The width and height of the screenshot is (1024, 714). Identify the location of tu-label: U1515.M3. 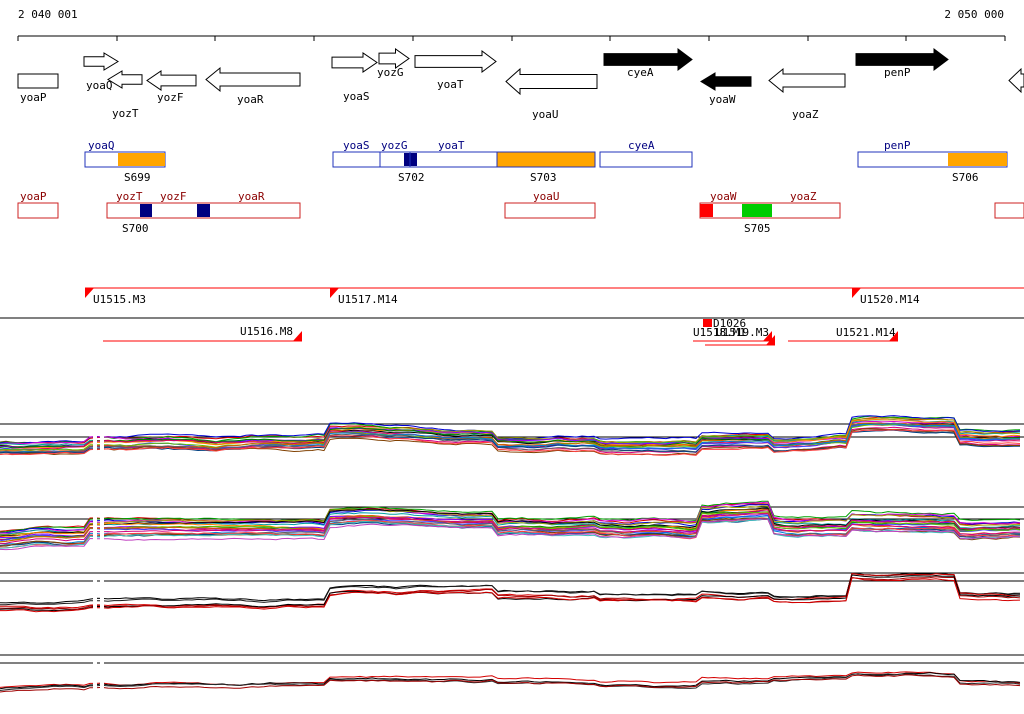
(119, 299).